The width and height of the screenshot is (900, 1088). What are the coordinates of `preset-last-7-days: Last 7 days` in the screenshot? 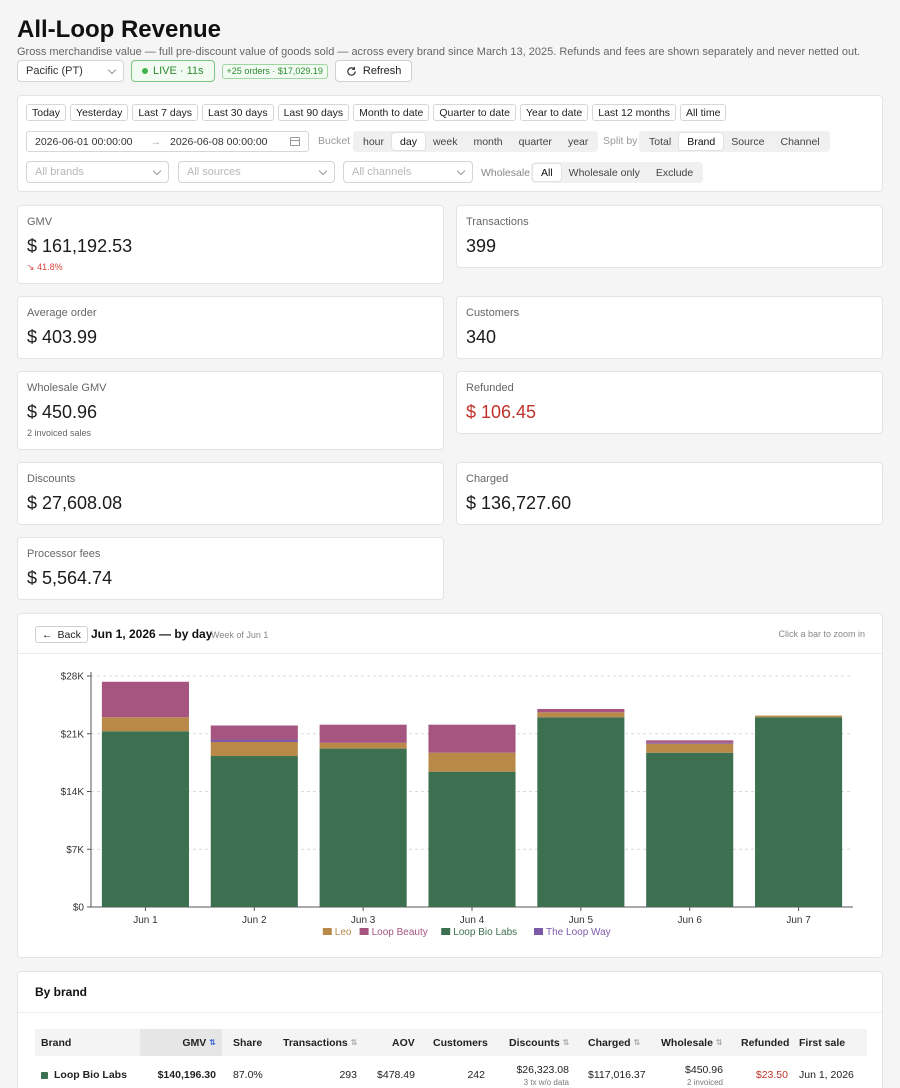 It's located at (165, 112).